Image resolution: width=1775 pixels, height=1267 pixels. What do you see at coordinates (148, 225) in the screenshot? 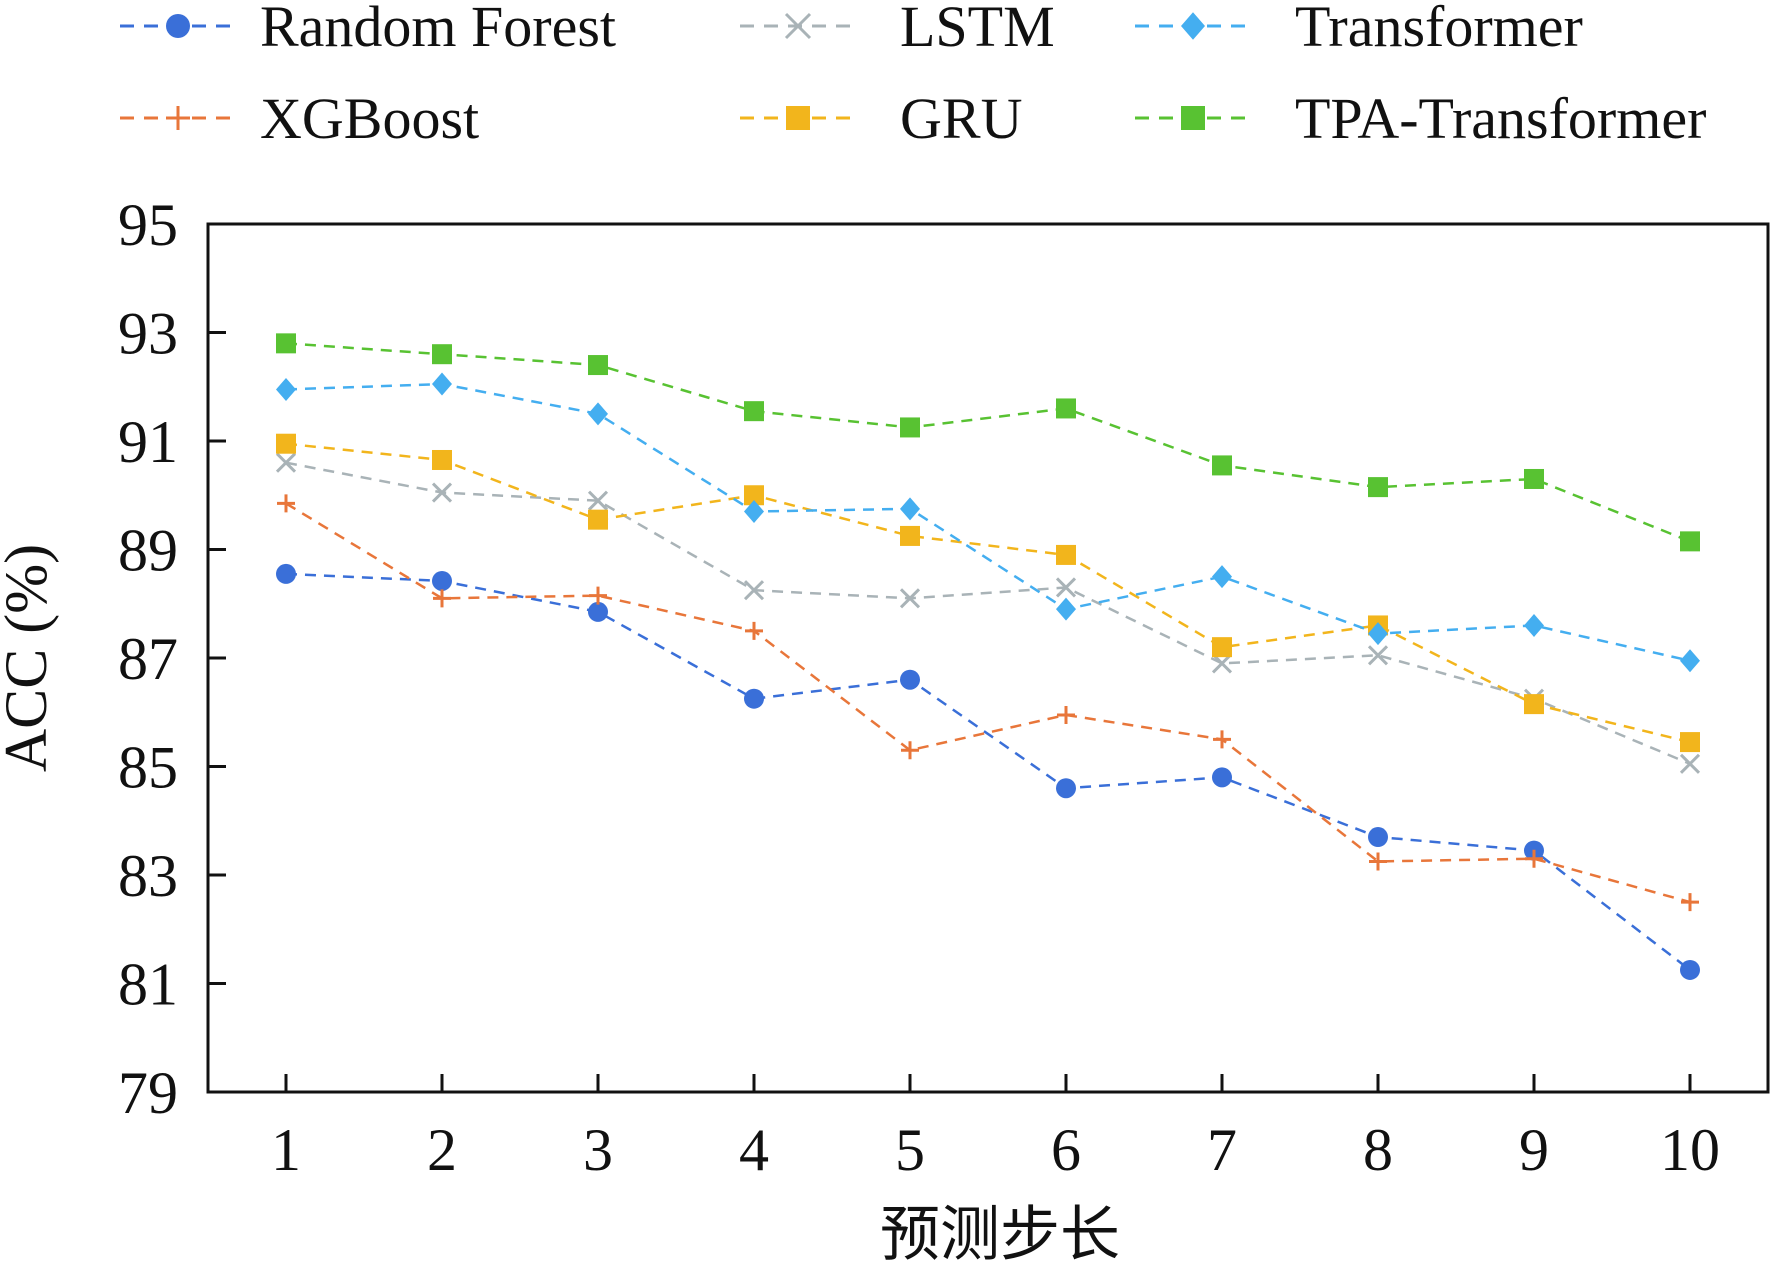
I see `y-tick-label: 95` at bounding box center [148, 225].